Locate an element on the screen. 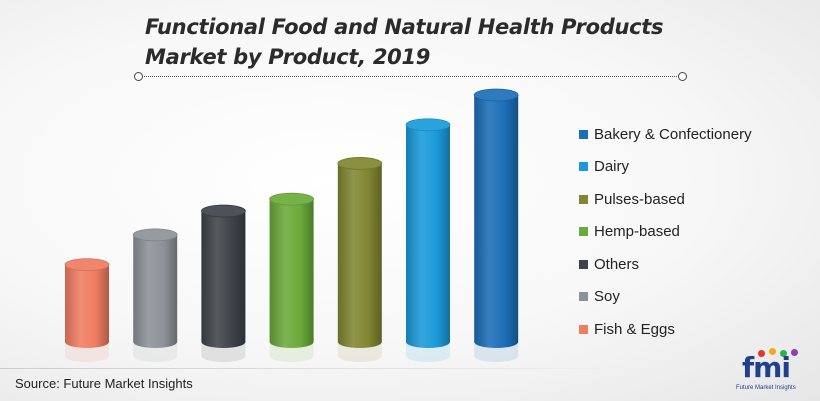 This screenshot has width=820, height=401. legend-label: Pulses-based is located at coordinates (639, 199).